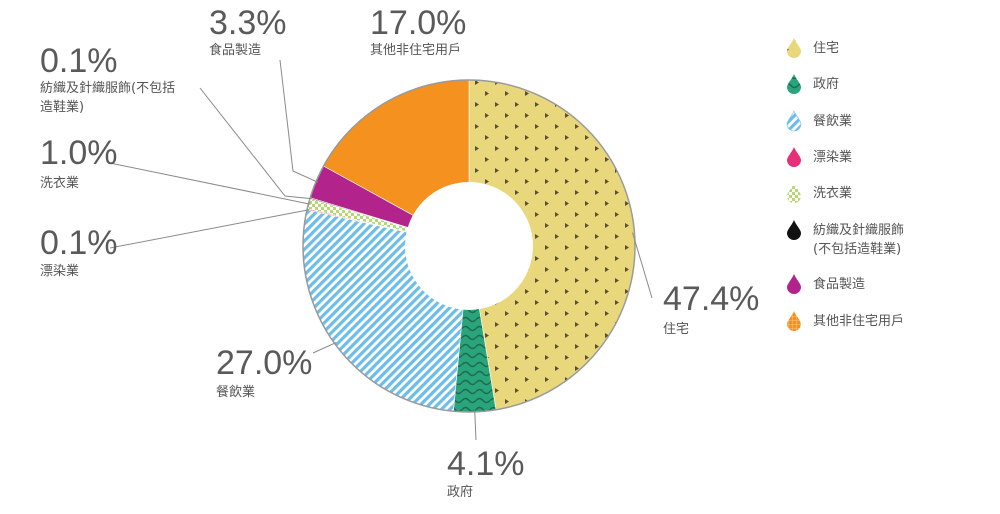 This screenshot has width=1000, height=514. I want to click on value-label-government: 4.1%, so click(486, 464).